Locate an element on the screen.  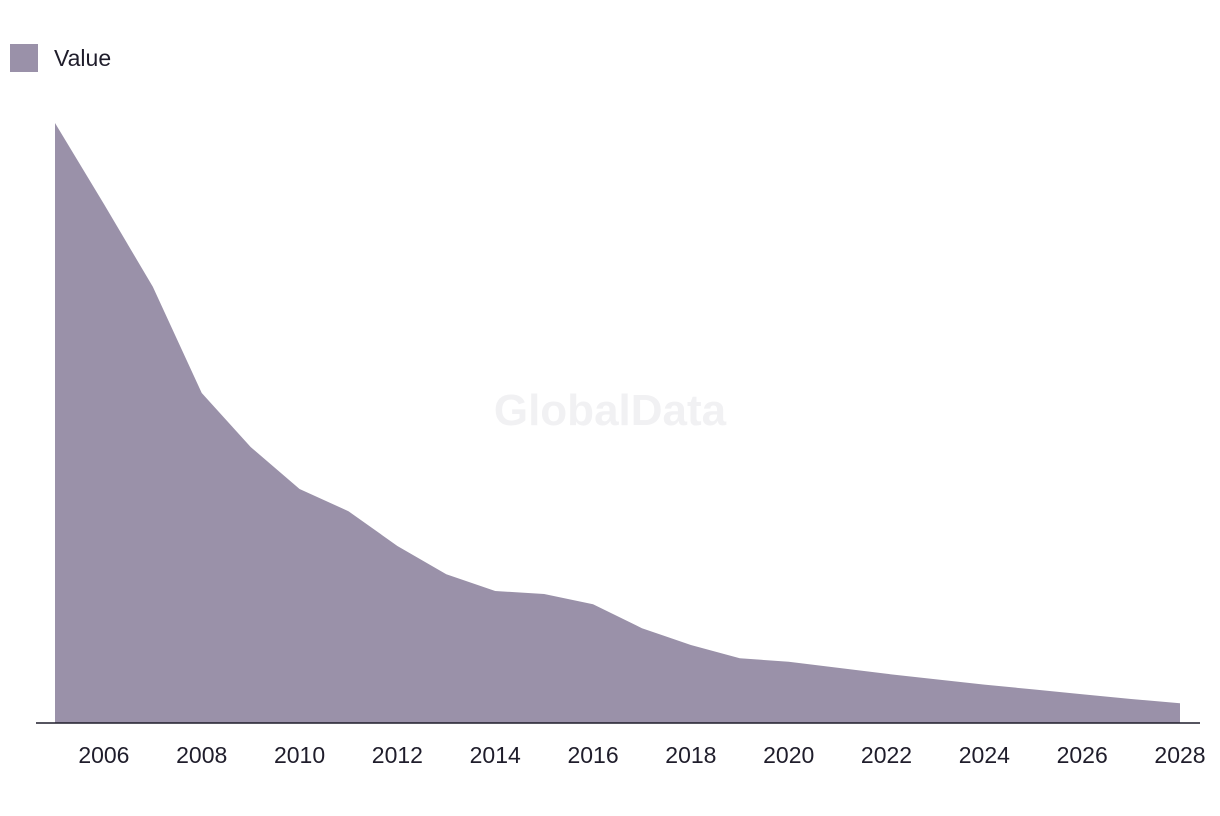
x-tick-label: 2016 is located at coordinates (592, 755).